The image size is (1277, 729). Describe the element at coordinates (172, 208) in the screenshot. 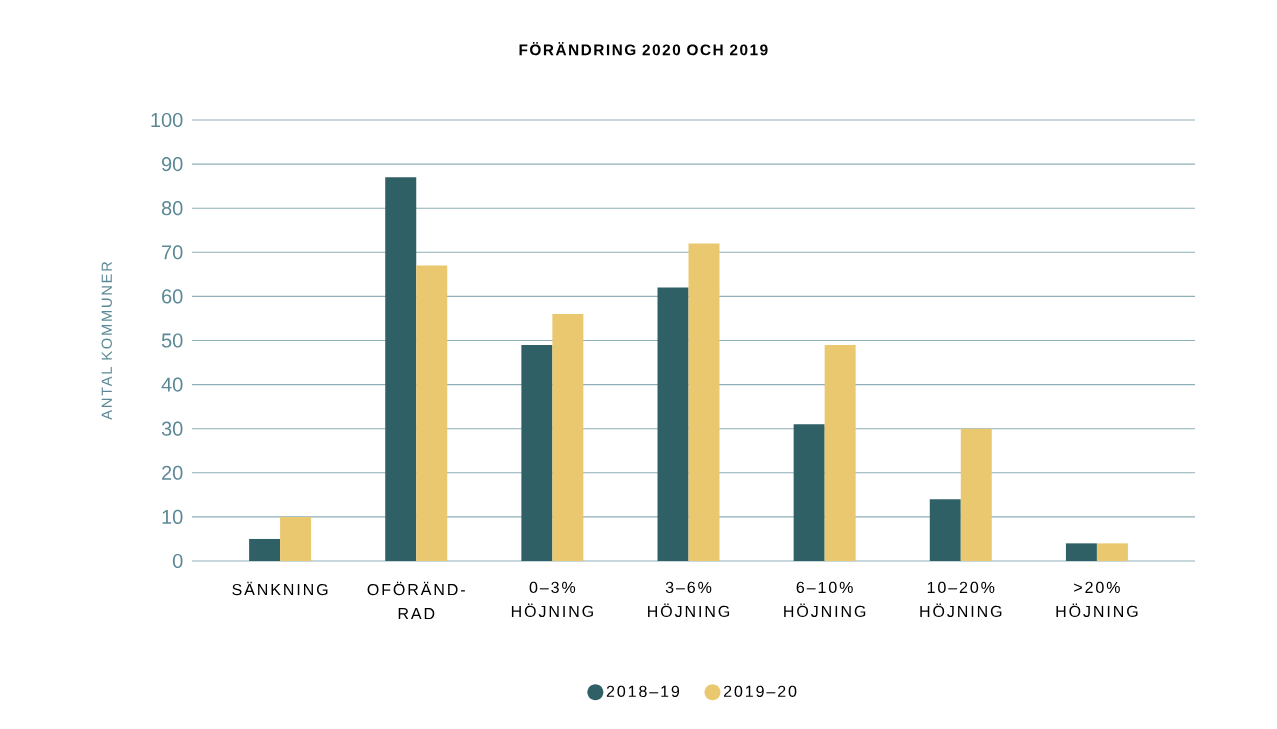

I see `y-tick-label: 80` at that location.